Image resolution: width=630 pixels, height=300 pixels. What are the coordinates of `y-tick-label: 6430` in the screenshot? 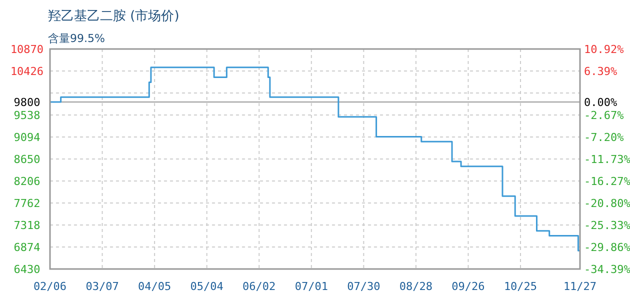 It's located at (27, 269).